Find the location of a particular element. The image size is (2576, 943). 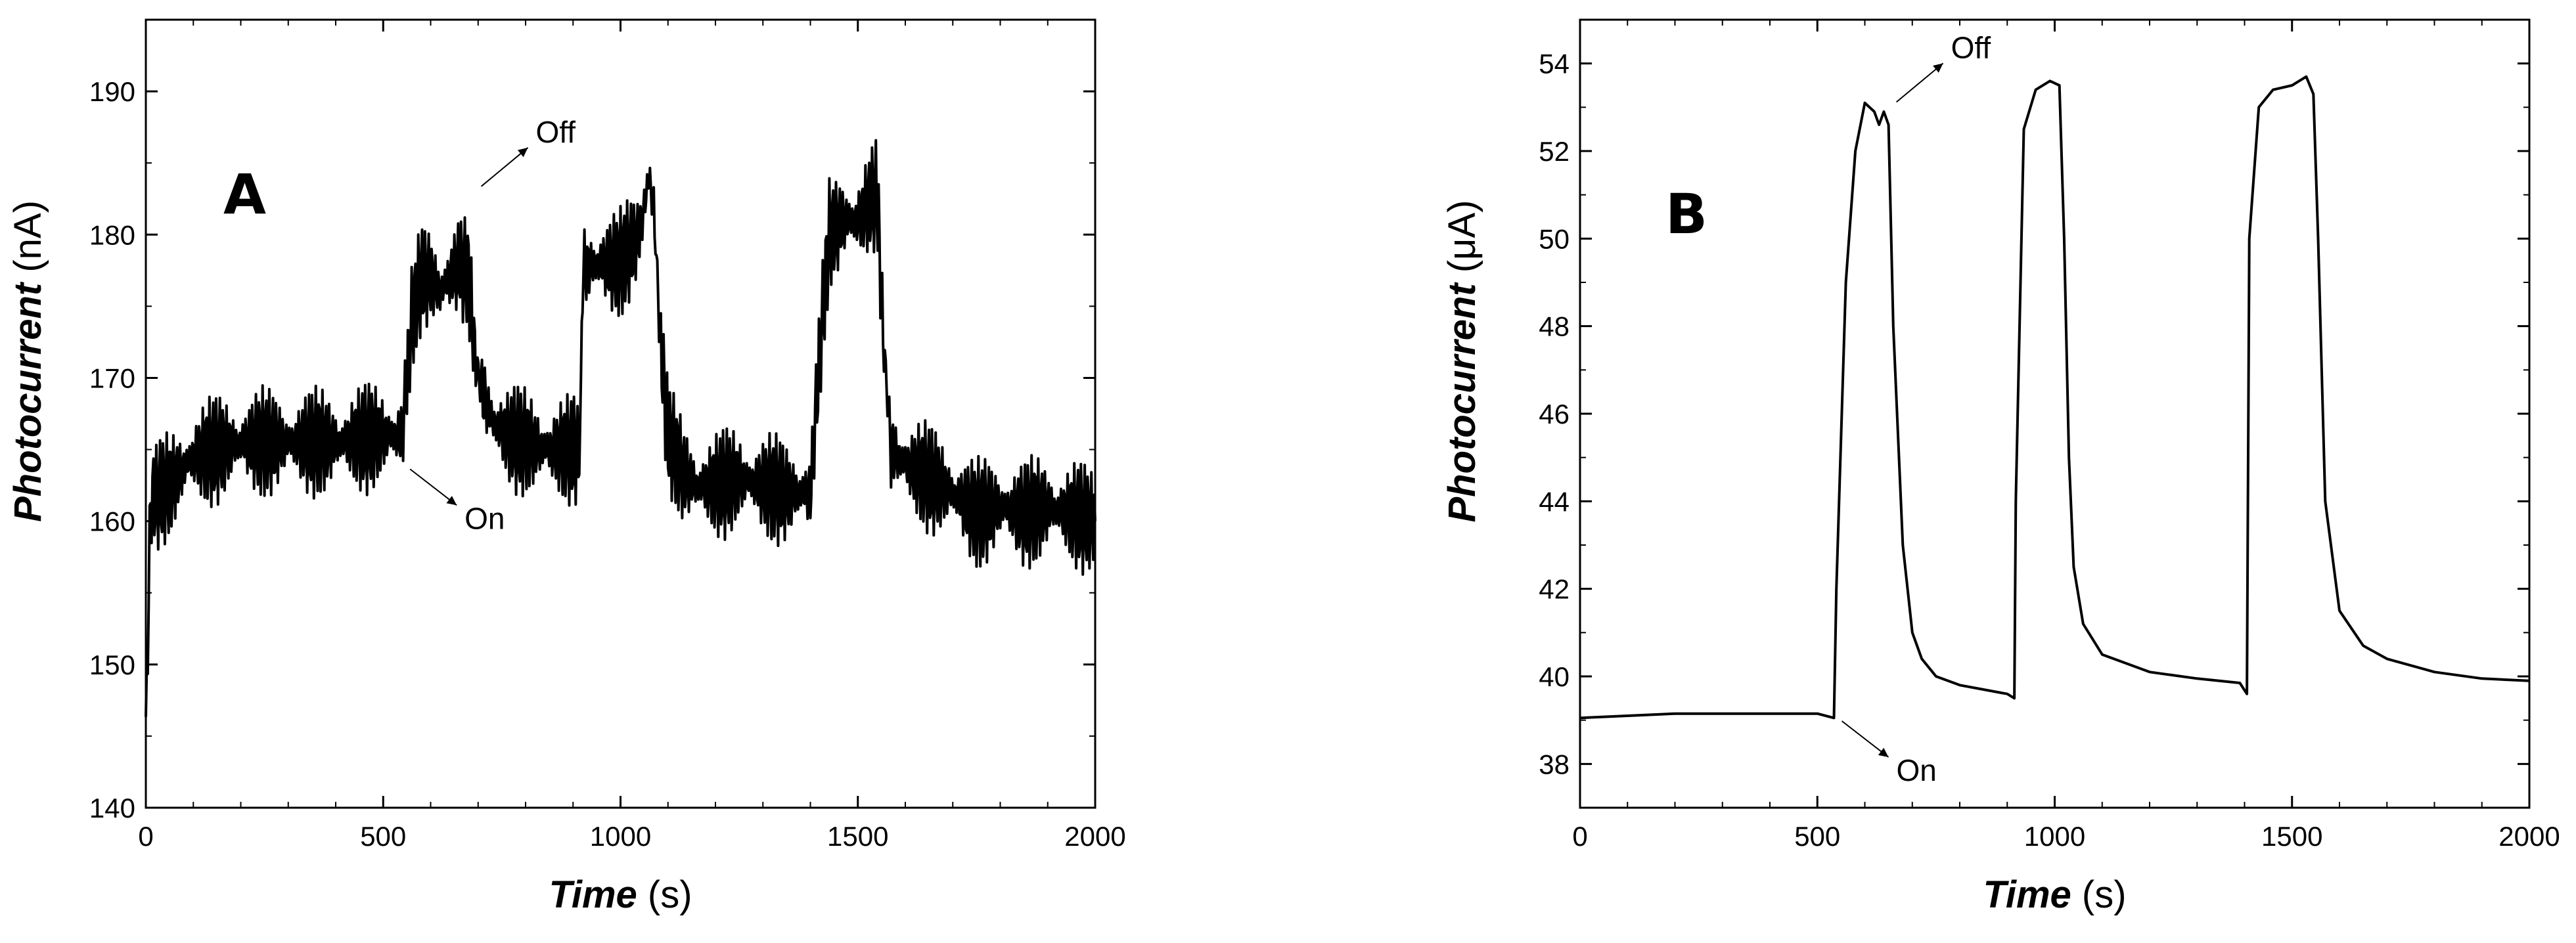

y-tick-label: 170 is located at coordinates (112, 377).